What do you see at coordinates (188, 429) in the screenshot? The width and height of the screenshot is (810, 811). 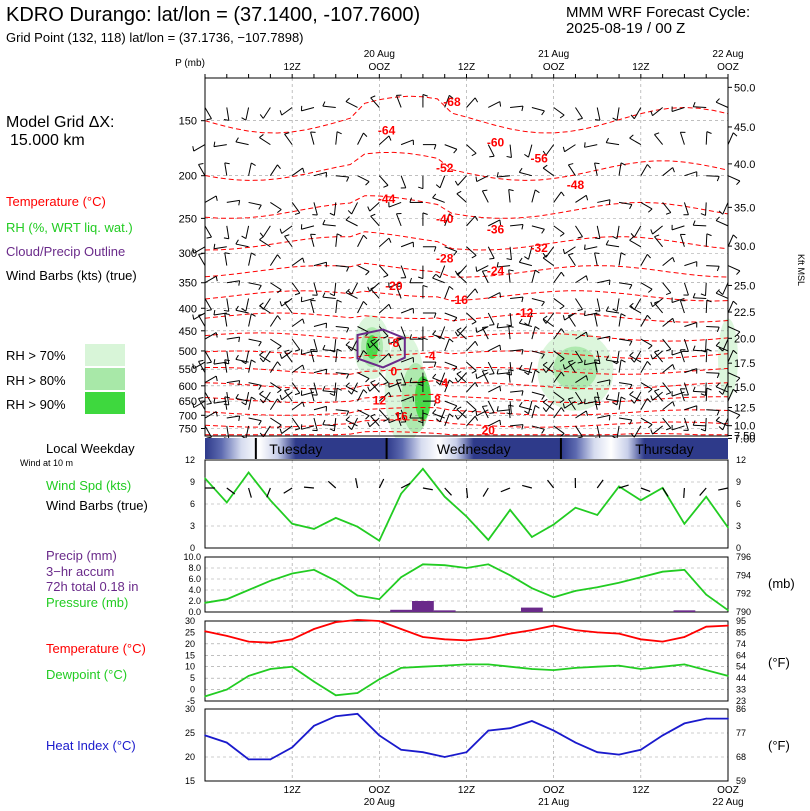 I see `pressure-tick-label: 750` at bounding box center [188, 429].